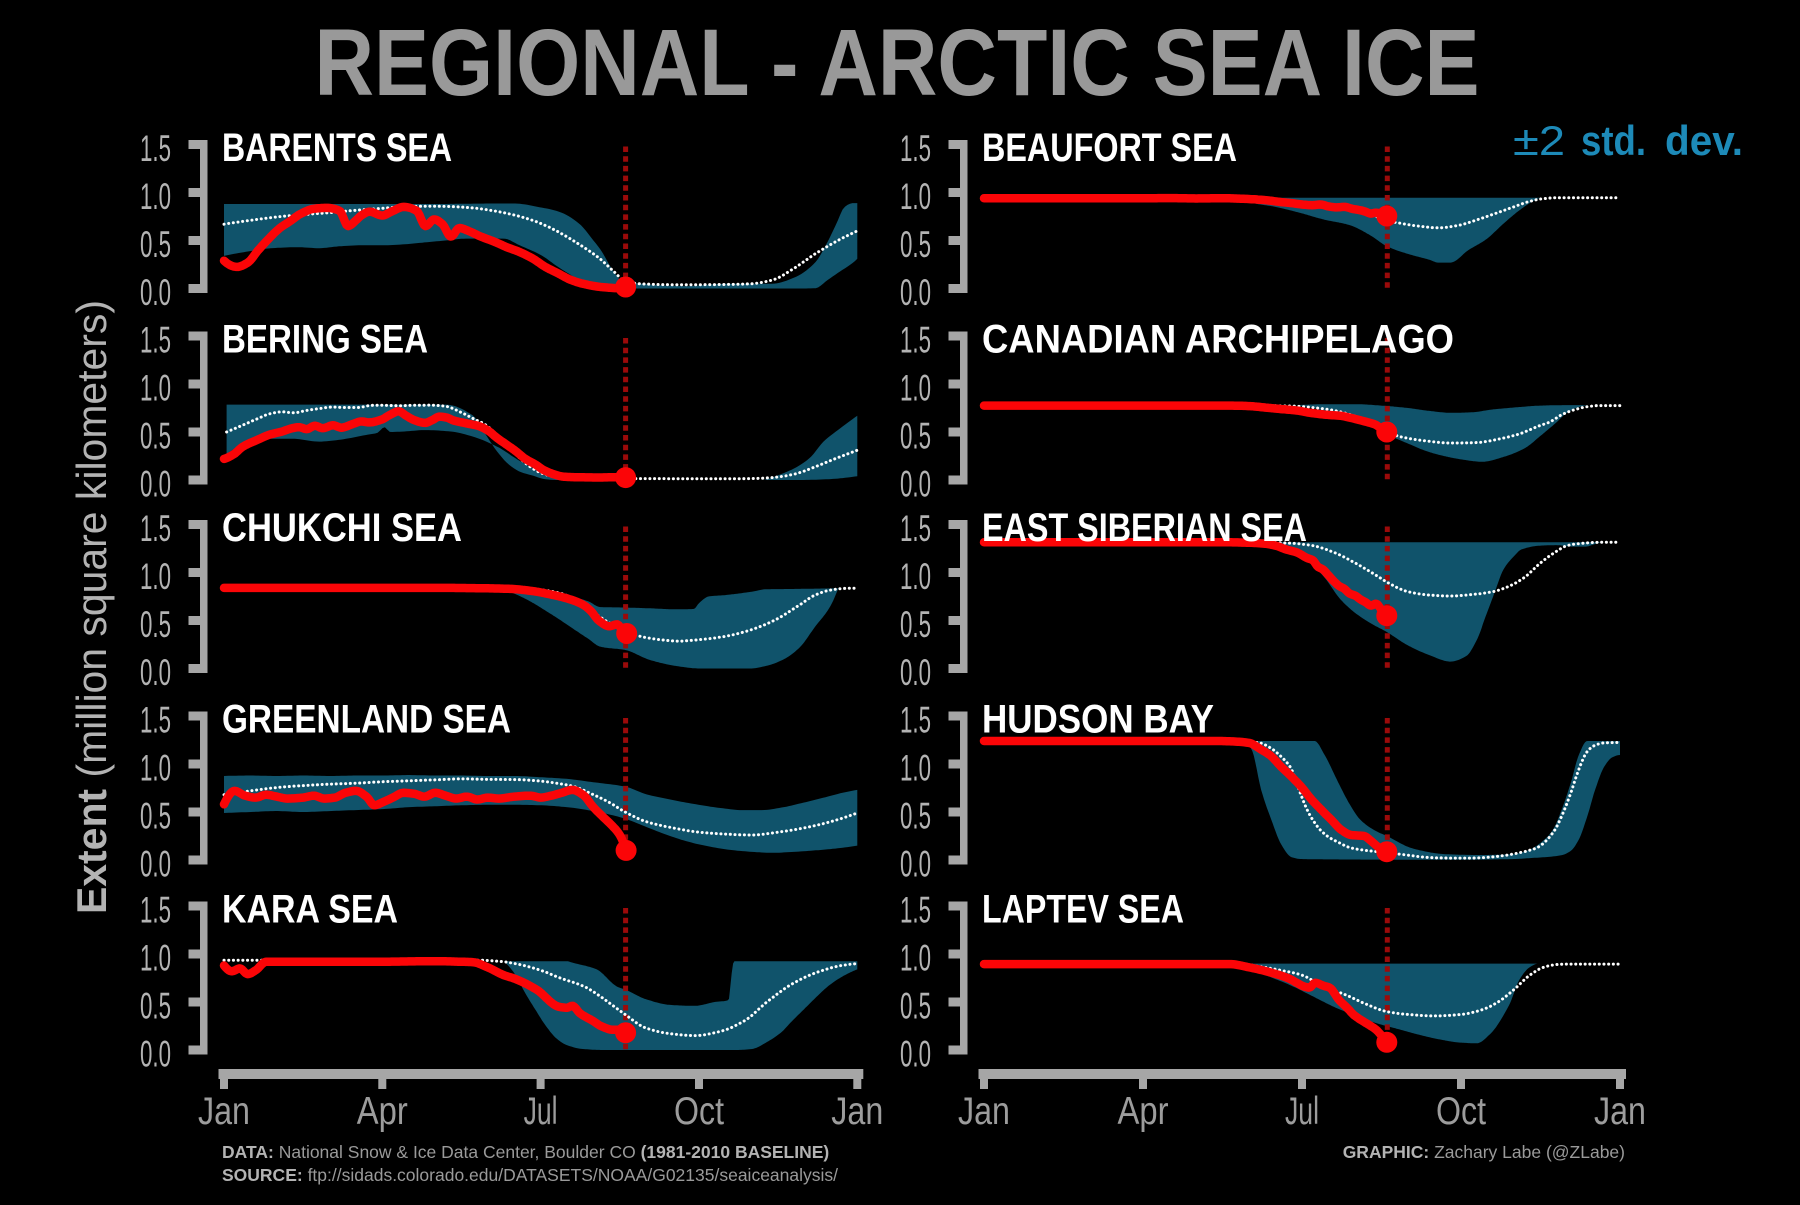  I want to click on svg-text:Extent (million square kilomet: Extent (million square kilometers), so click(91, 607).